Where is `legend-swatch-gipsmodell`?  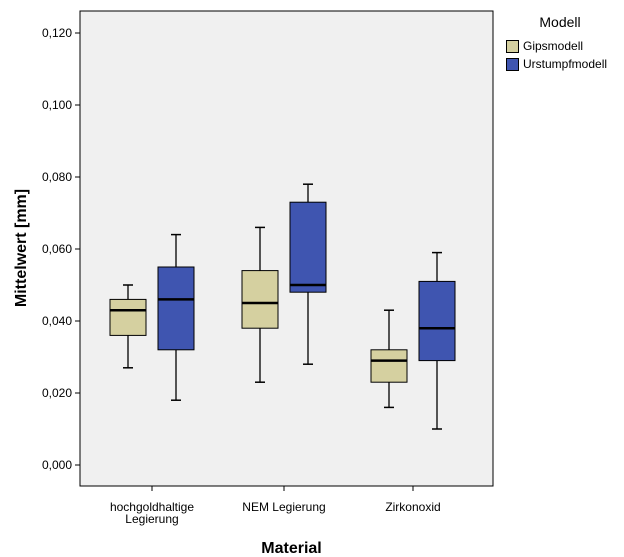 legend-swatch-gipsmodell is located at coordinates (512, 46).